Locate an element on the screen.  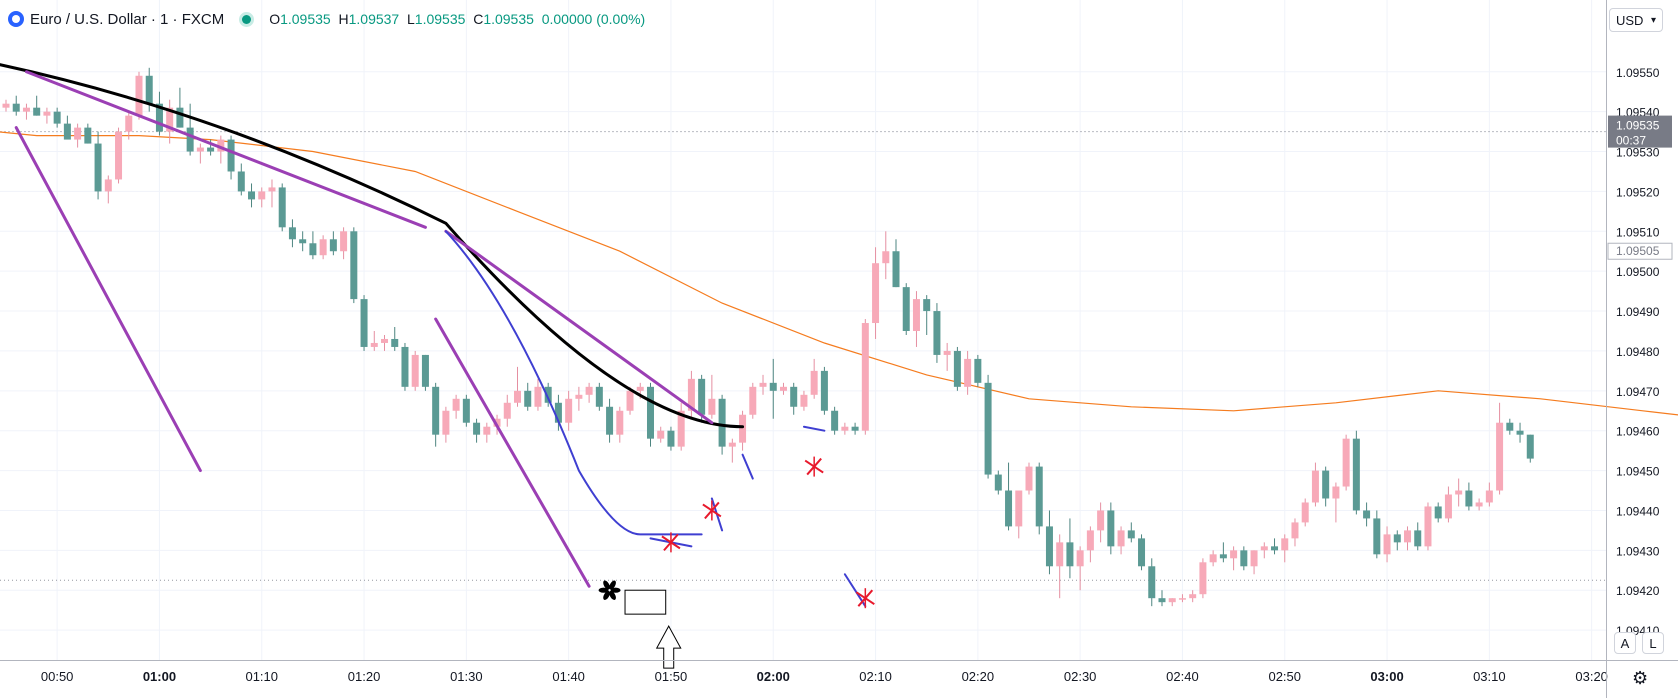
x-tick-label: 01:40 is located at coordinates (568, 676).